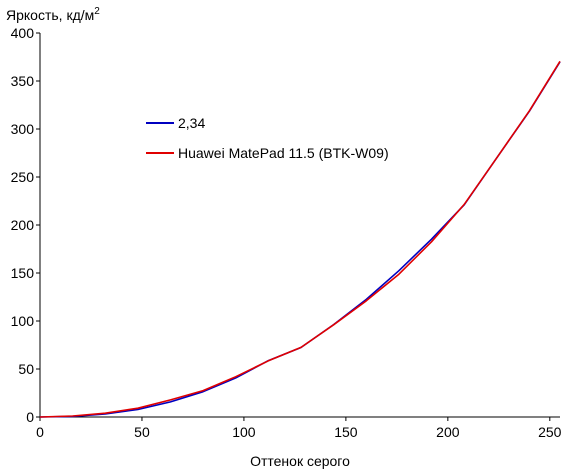 Image resolution: width=563 pixels, height=470 pixels. I want to click on x-tick-label: 50, so click(142, 432).